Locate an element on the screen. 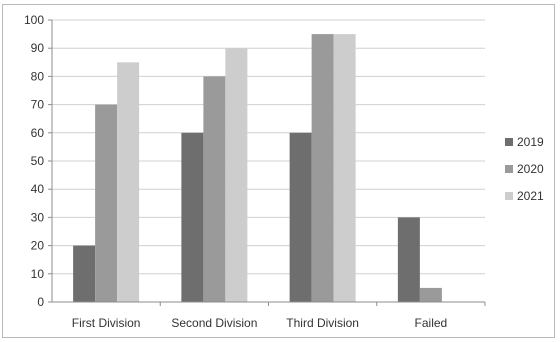 Image resolution: width=560 pixels, height=342 pixels. bar-2020-failed is located at coordinates (430, 294).